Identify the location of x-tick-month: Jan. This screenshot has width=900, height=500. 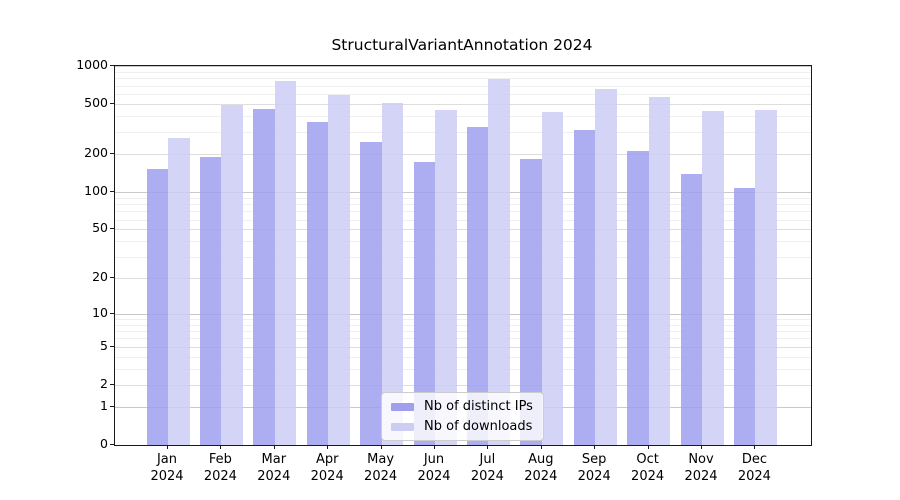
(167, 459).